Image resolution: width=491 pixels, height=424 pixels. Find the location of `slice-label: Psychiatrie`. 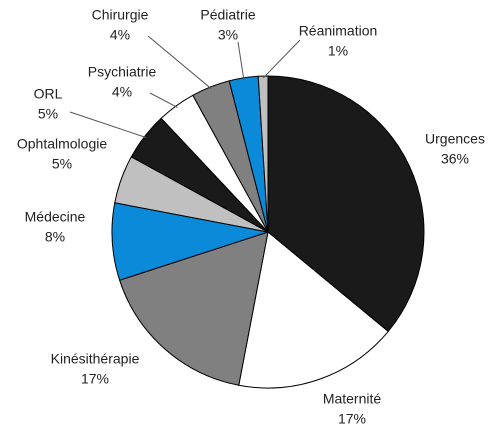

slice-label: Psychiatrie is located at coordinates (122, 72).